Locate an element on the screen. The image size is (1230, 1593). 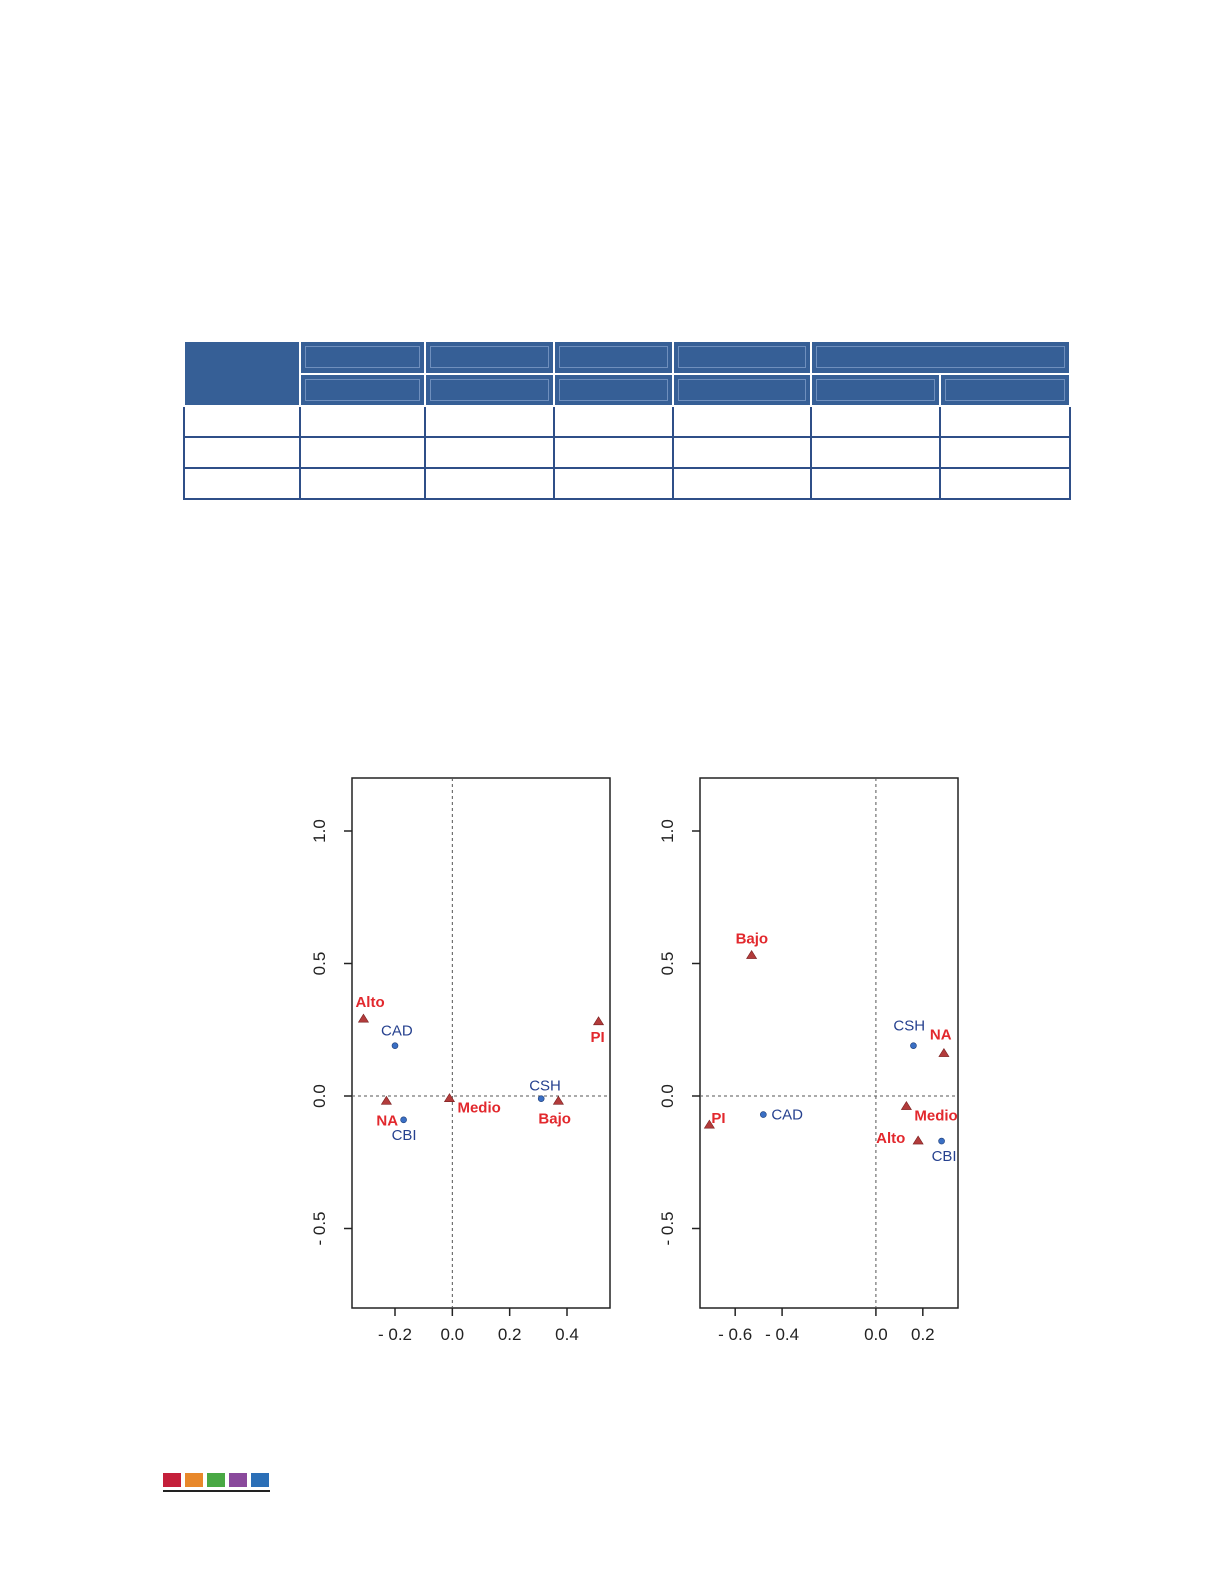
x-tick-label: 0.4 is located at coordinates (567, 1334).